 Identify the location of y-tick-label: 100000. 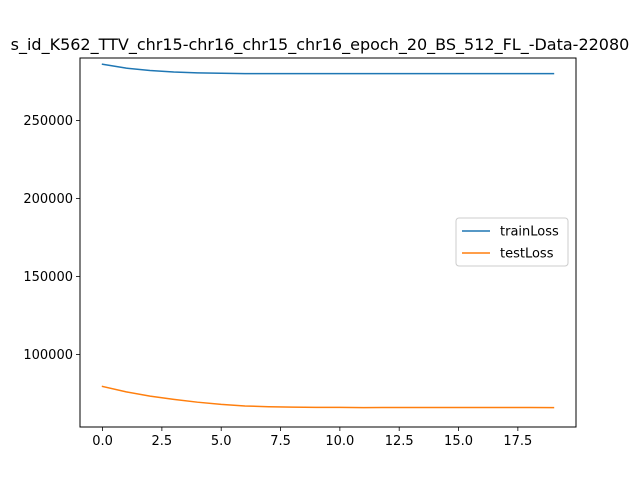
(48, 355).